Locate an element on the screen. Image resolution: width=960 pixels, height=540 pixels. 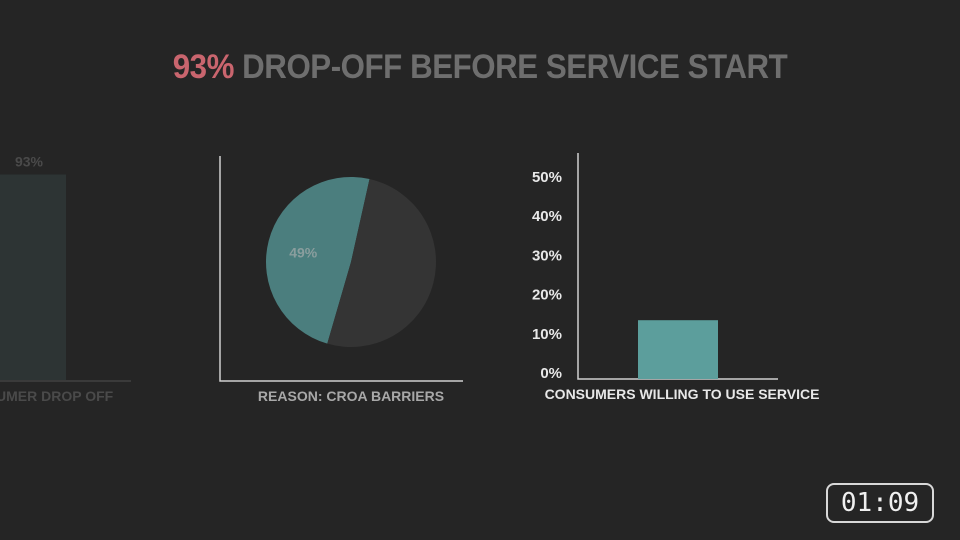
faded-bar-value-label: 93% is located at coordinates (29, 162).